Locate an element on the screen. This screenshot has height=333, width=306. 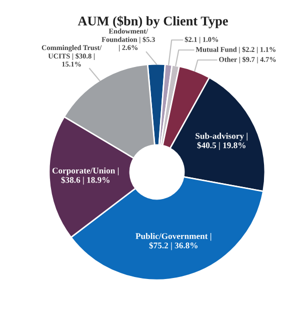
slice-label: Corporate/Union | is located at coordinates (85, 171).